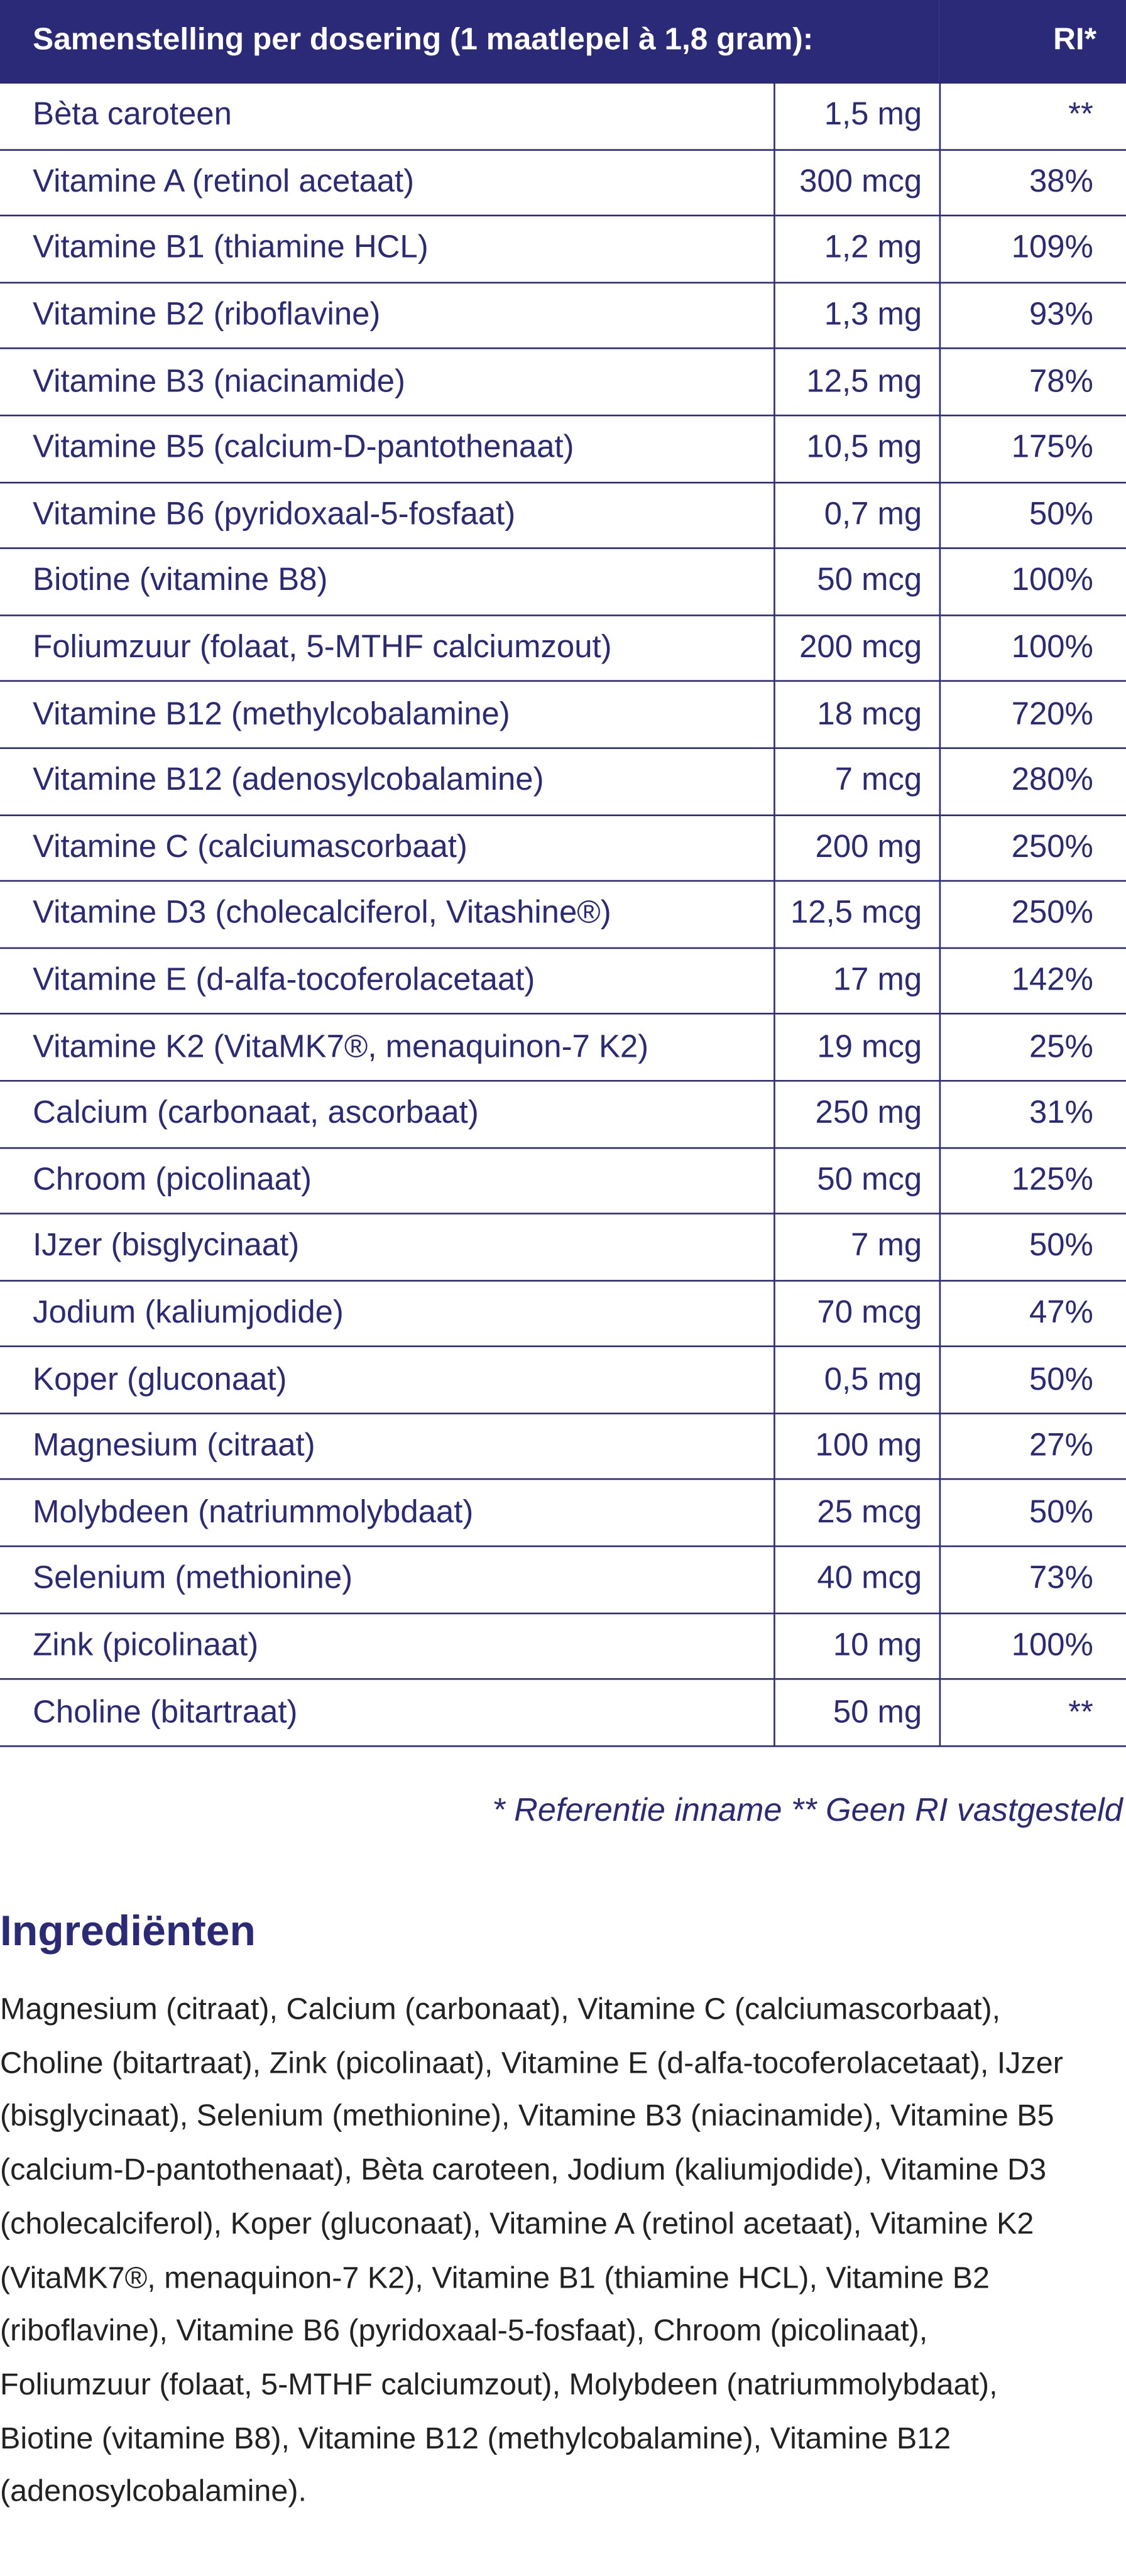 This screenshot has width=1126, height=2576. What do you see at coordinates (387, 249) in the screenshot?
I see `table-cell: Vitamine B1 (thiamine HCL)` at bounding box center [387, 249].